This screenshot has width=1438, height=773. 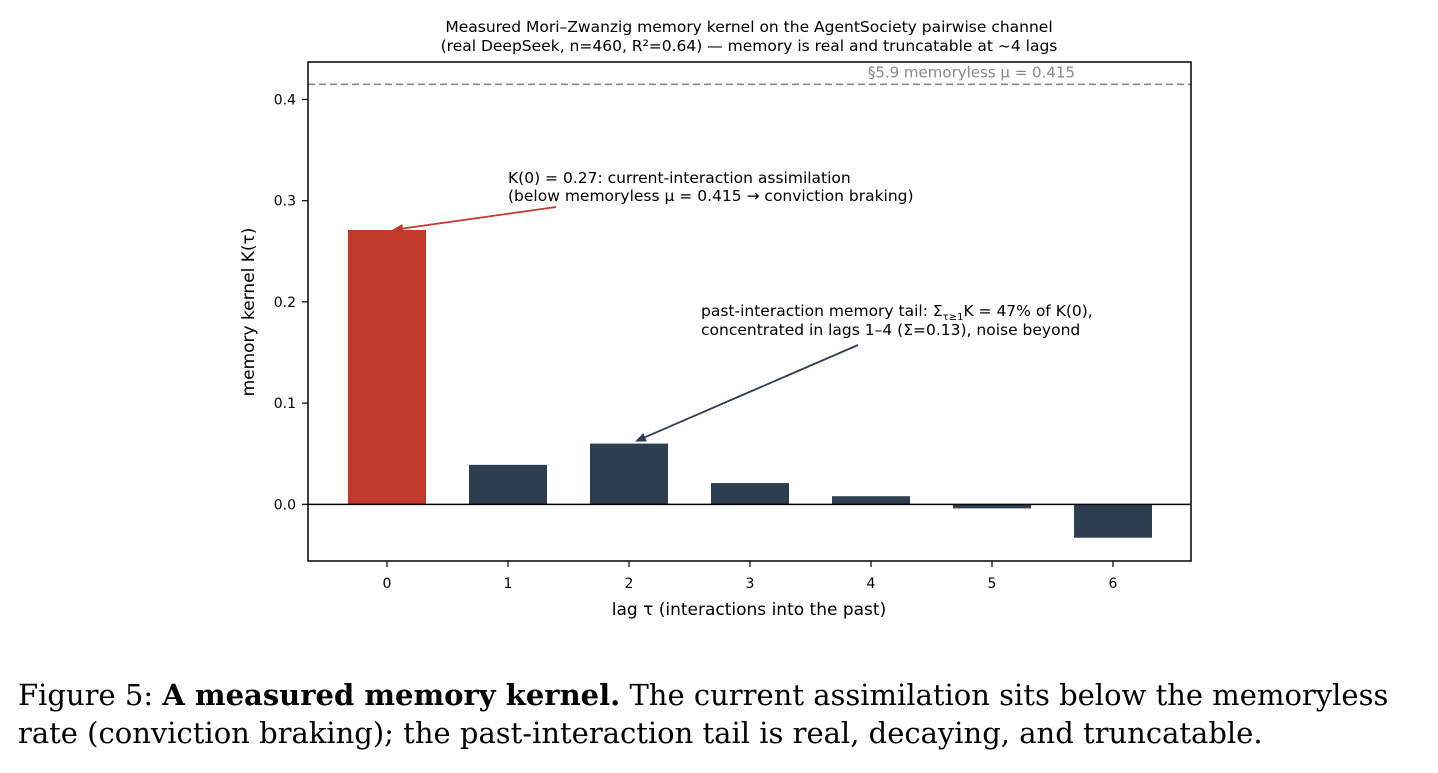 I want to click on annotation-tail-part1: past-interaction memory tail: Σ, so click(x=822, y=311).